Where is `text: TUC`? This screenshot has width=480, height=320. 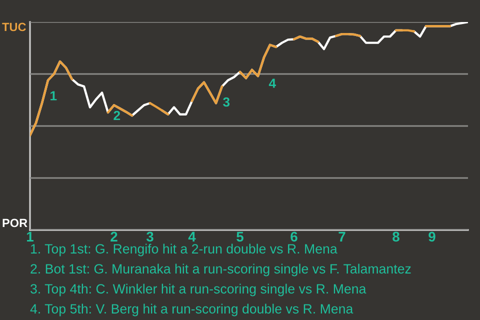
text: TUC is located at coordinates (14, 27).